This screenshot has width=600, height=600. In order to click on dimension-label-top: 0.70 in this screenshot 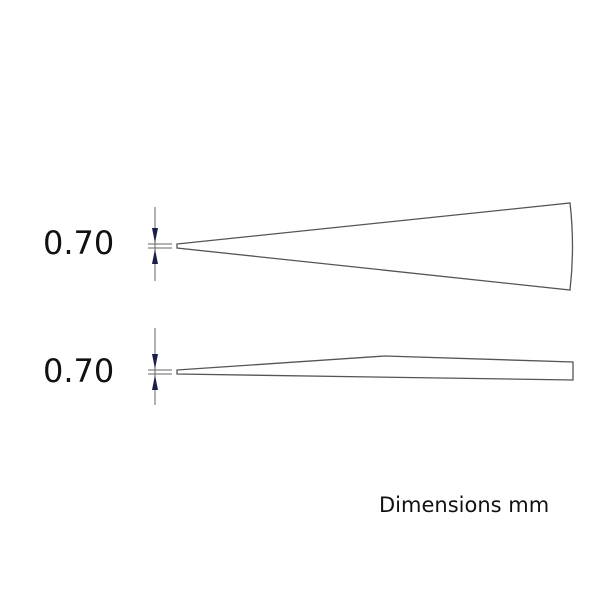, I will do `click(79, 243)`.